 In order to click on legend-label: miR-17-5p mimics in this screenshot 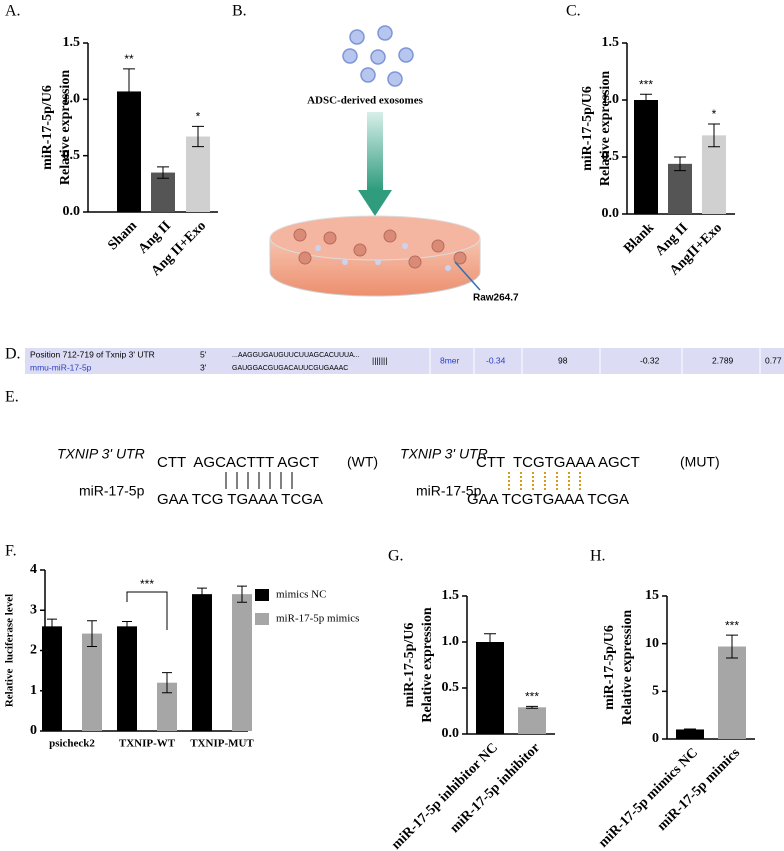, I will do `click(317, 619)`.